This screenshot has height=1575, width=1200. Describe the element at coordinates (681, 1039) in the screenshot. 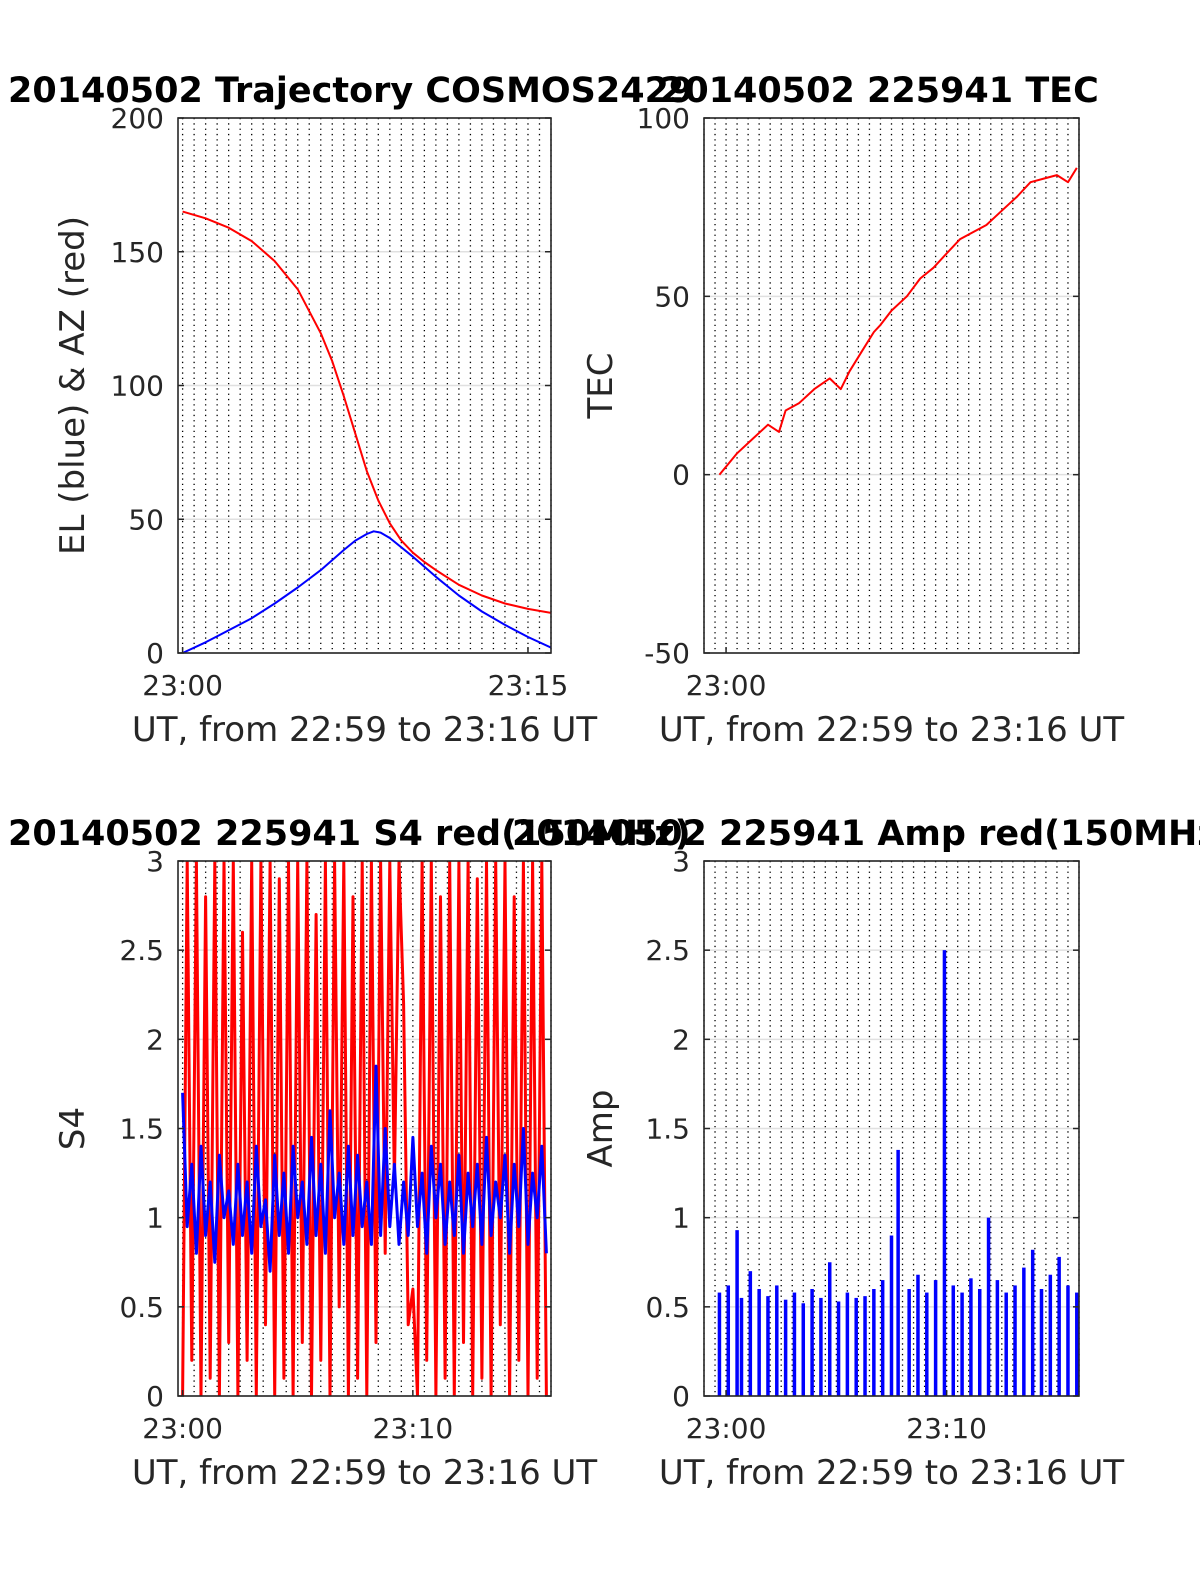

I see `ytick-label-amp-4: 2` at that location.